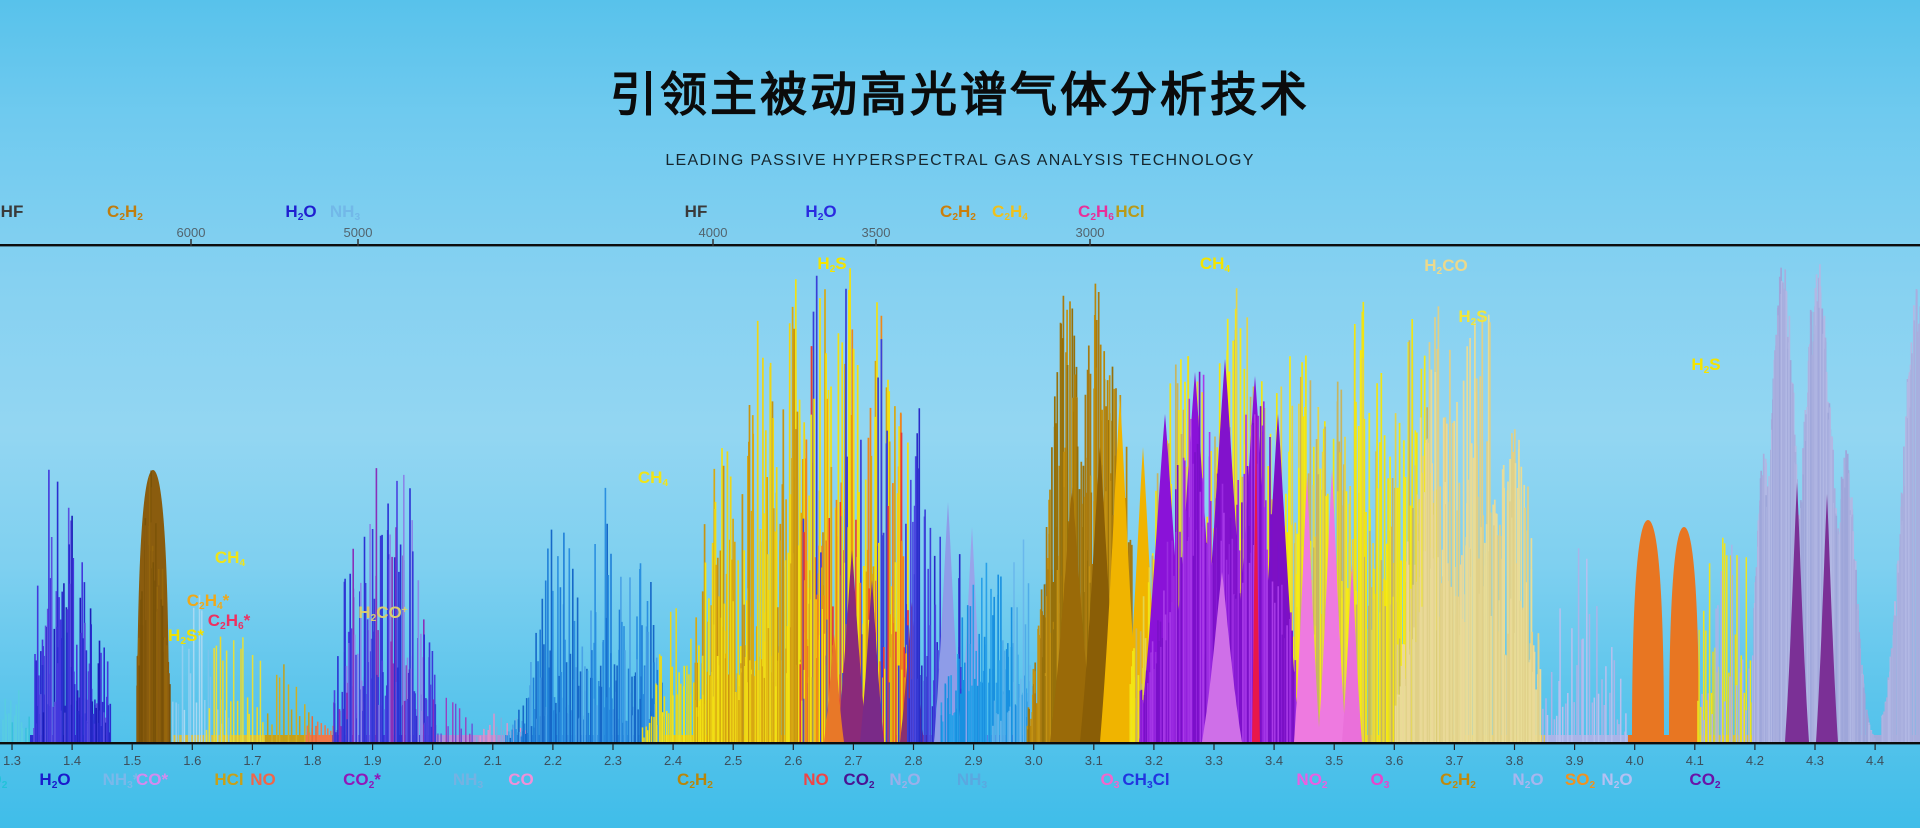 This screenshot has width=1920, height=828. What do you see at coordinates (960, 94) in the screenshot?
I see `page-title: 引领主被动高光谱气体分析技术` at bounding box center [960, 94].